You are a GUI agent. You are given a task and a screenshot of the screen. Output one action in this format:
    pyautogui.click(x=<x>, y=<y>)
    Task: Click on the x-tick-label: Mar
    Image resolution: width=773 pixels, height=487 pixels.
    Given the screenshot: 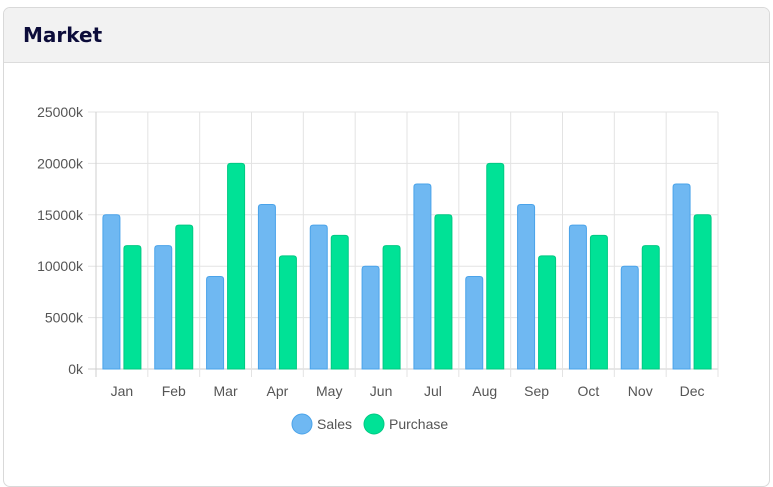 What is the action you would take?
    pyautogui.click(x=226, y=391)
    